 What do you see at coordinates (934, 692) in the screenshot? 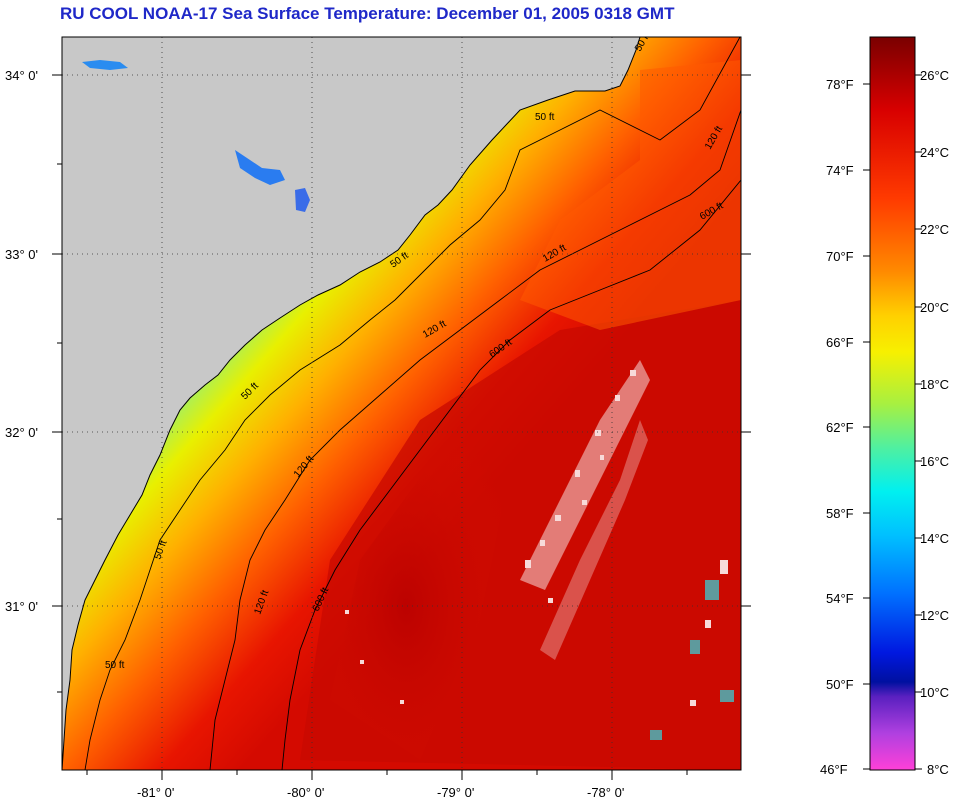
I see `celsius-label: 10°C` at bounding box center [934, 692].